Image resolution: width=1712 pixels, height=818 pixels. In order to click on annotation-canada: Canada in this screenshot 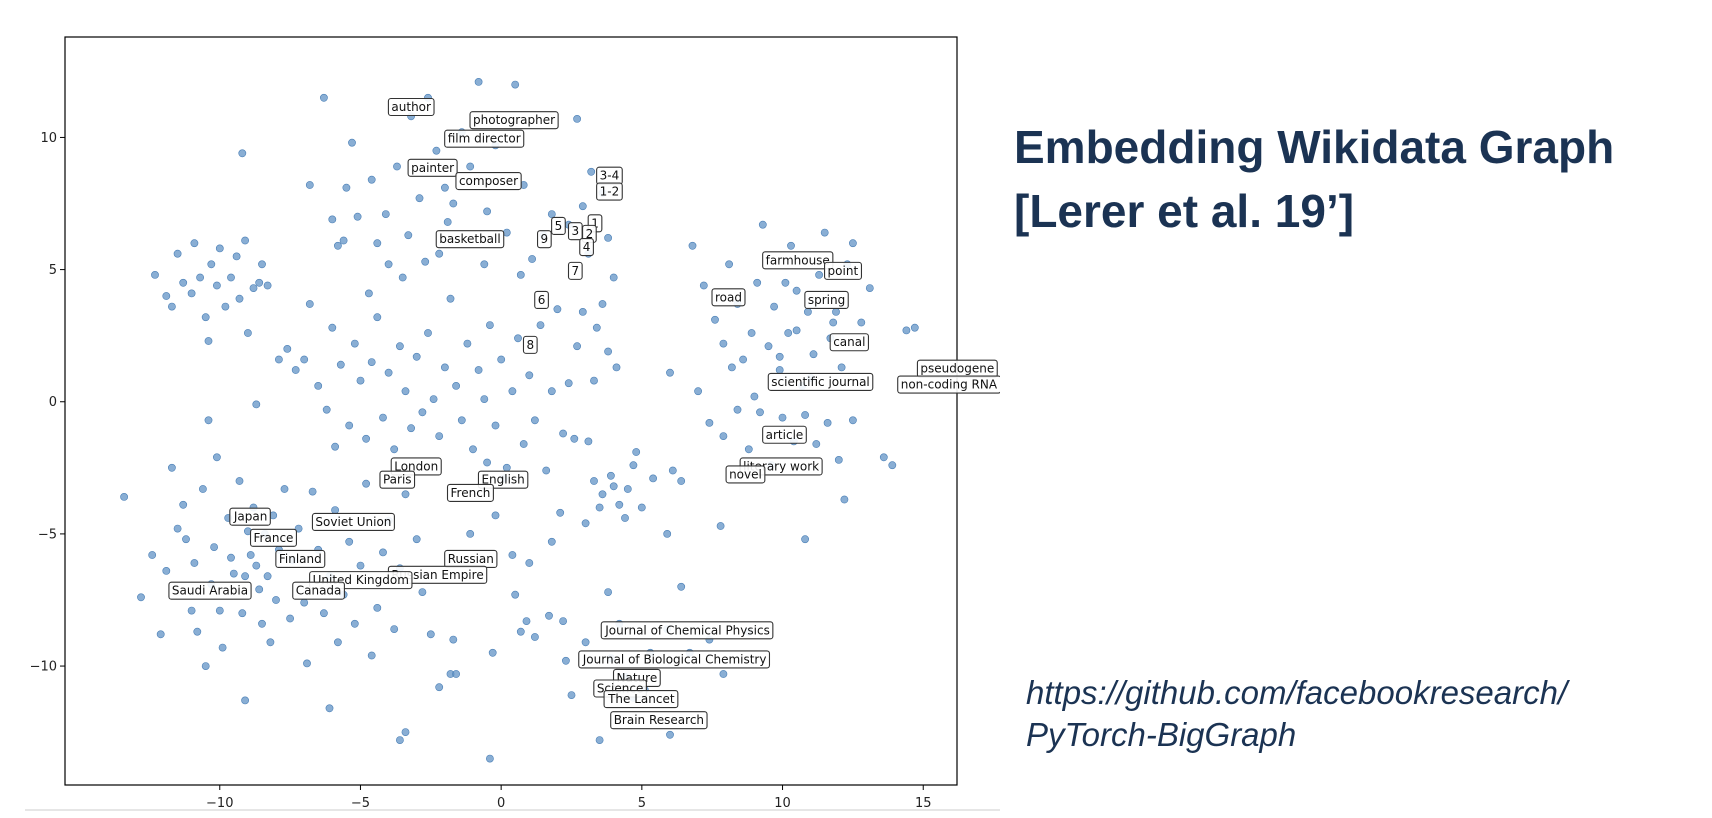, I will do `click(318, 590)`.